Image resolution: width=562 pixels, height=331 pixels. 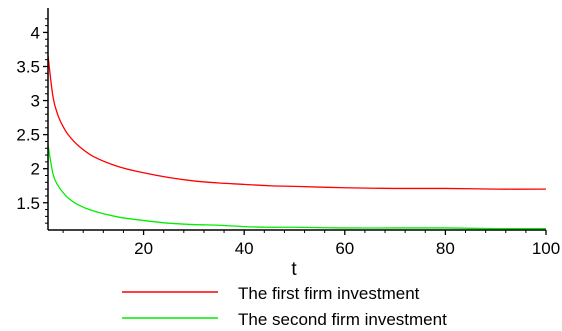 What do you see at coordinates (344, 248) in the screenshot?
I see `x-tick-label: 60` at bounding box center [344, 248].